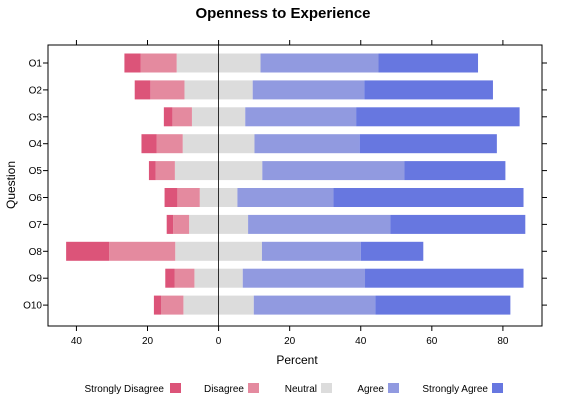 This screenshot has height=406, width=567. What do you see at coordinates (311, 251) in the screenshot?
I see `bar-O8-agree` at bounding box center [311, 251].